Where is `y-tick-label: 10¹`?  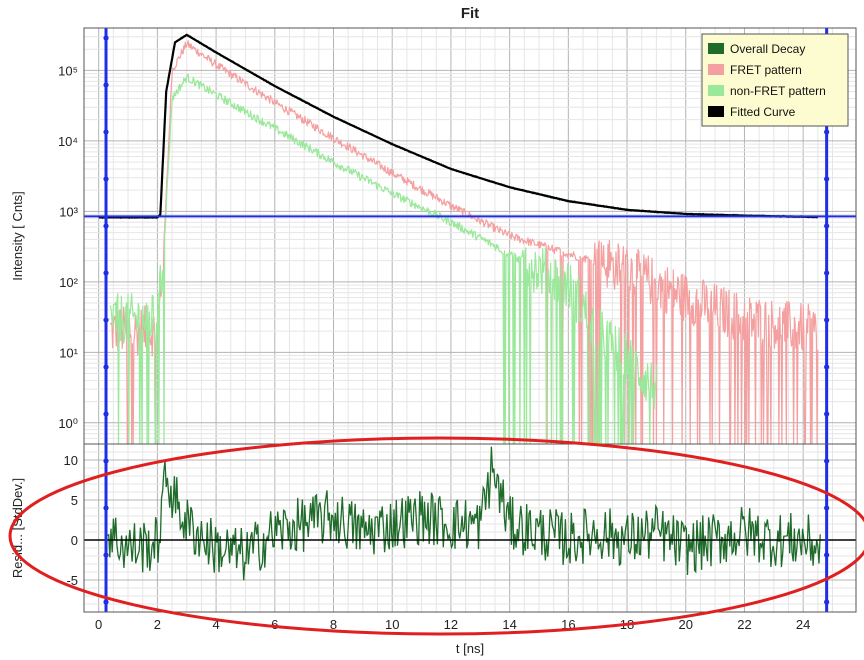 y-tick-label: 10¹ is located at coordinates (68, 352).